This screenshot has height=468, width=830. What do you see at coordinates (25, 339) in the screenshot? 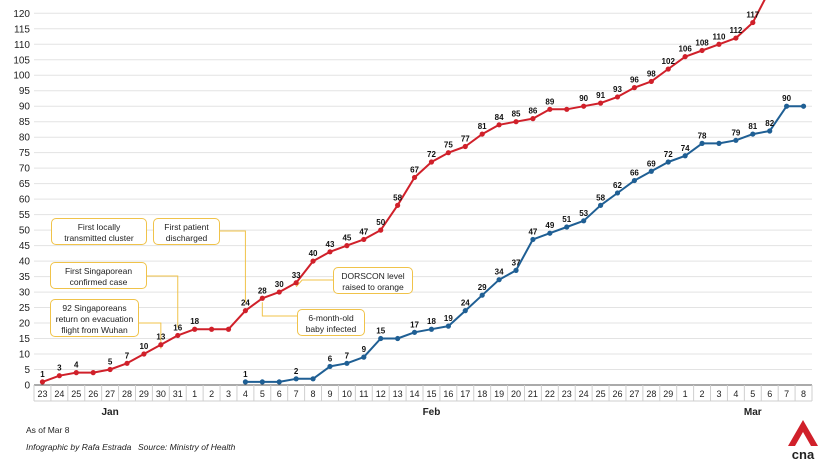
I see `y-tick-label: 15` at bounding box center [25, 339].